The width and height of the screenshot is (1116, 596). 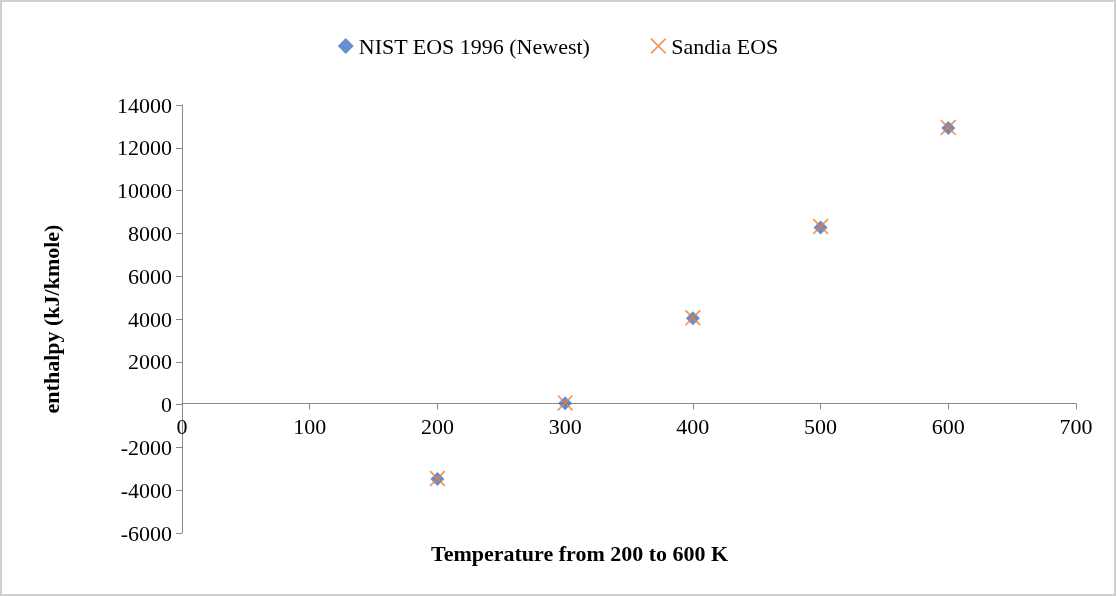 What do you see at coordinates (310, 426) in the screenshot?
I see `x-tick-label: 100` at bounding box center [310, 426].